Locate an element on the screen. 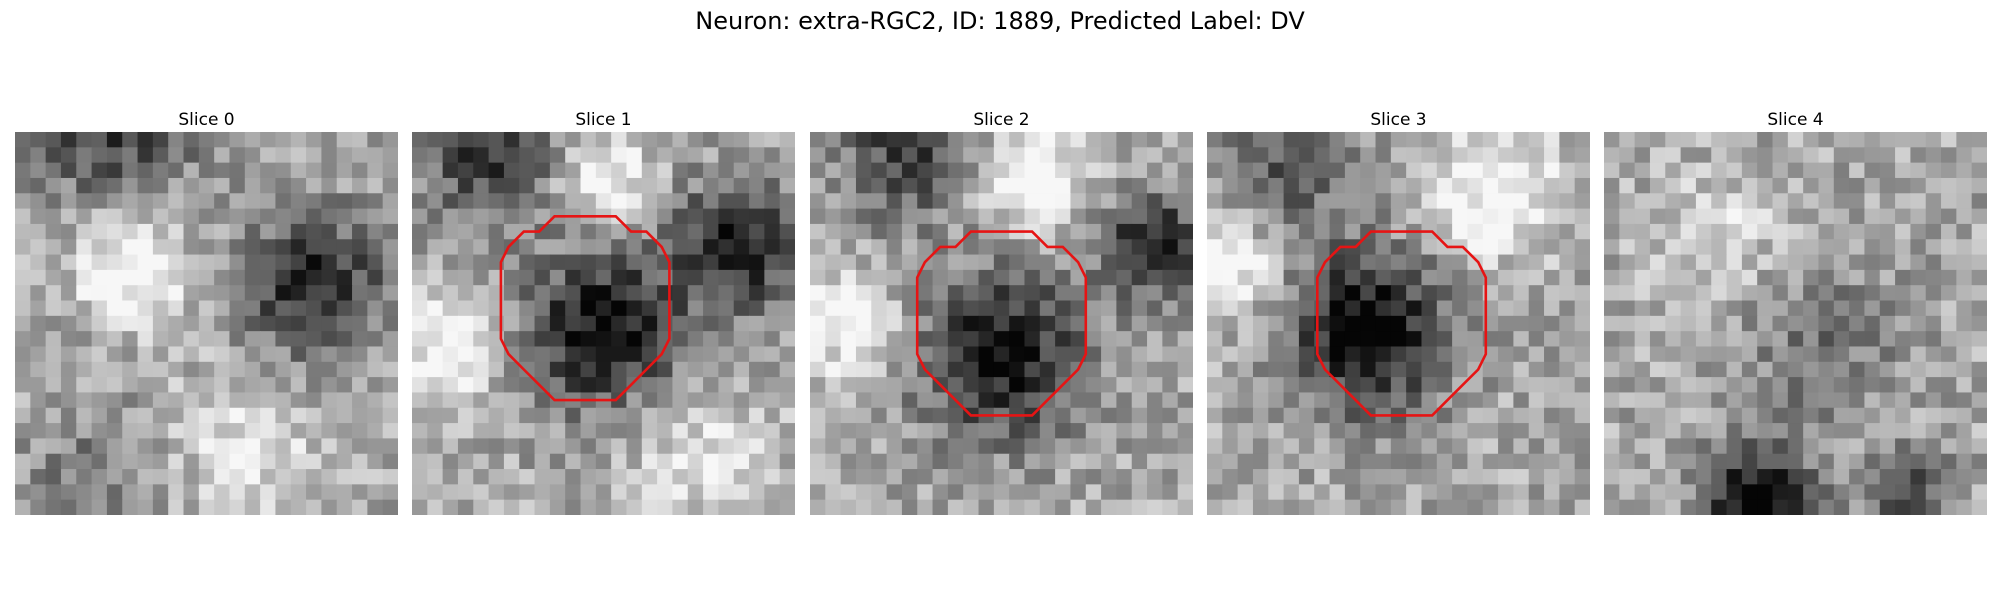 This screenshot has width=2000, height=600. slice-panel: Slice 0 is located at coordinates (206, 311).